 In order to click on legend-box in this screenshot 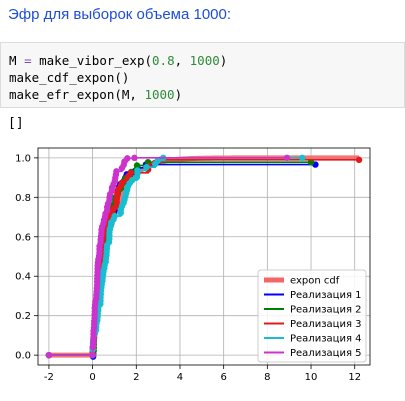, I will do `click(312, 316)`.